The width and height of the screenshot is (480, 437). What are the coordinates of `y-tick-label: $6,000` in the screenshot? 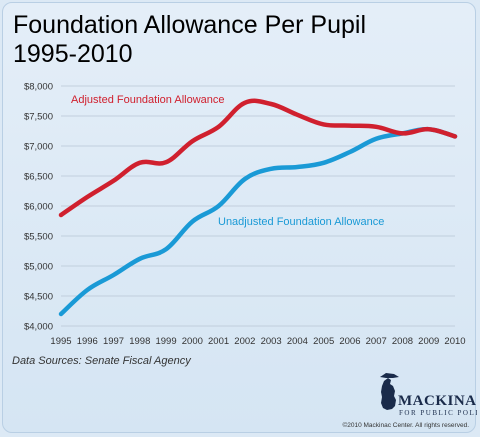 It's located at (38, 207).